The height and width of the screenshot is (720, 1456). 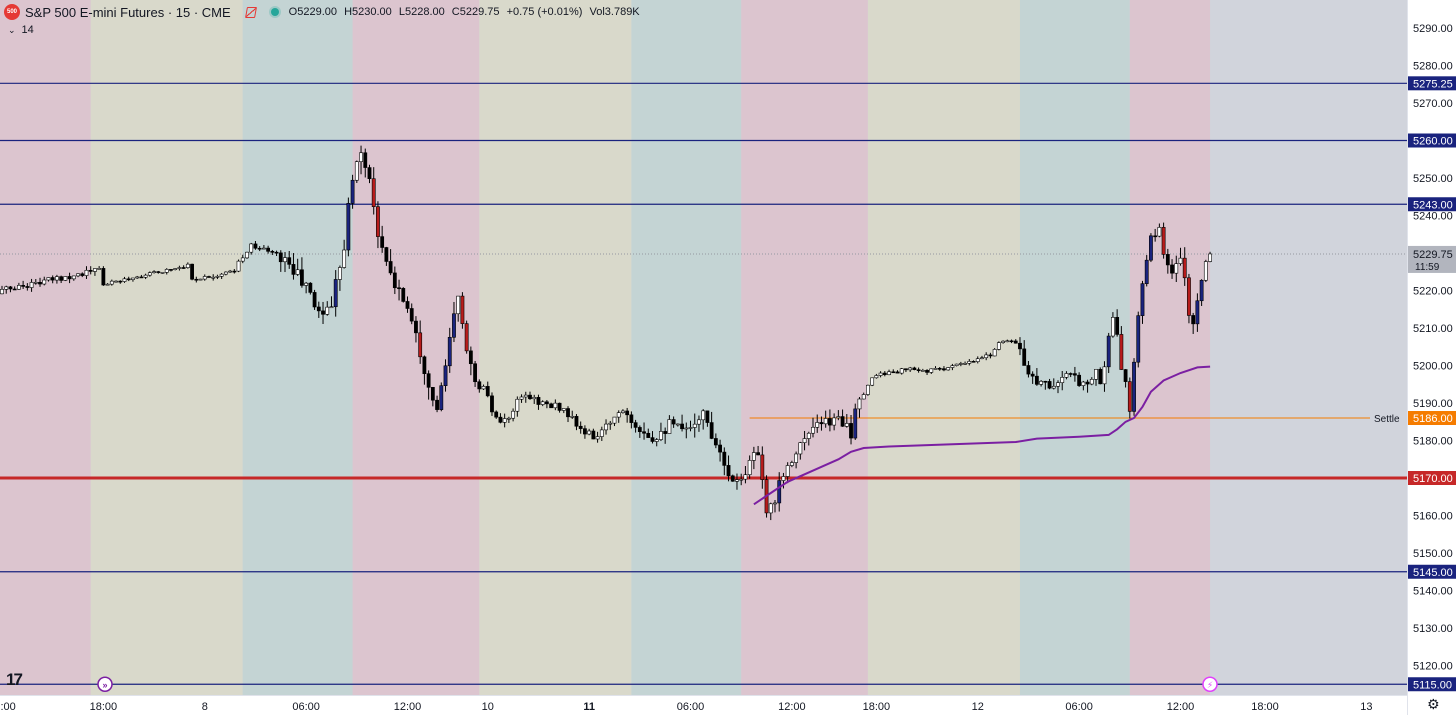 I want to click on symbol-logo-icon: 500, so click(x=12, y=12).